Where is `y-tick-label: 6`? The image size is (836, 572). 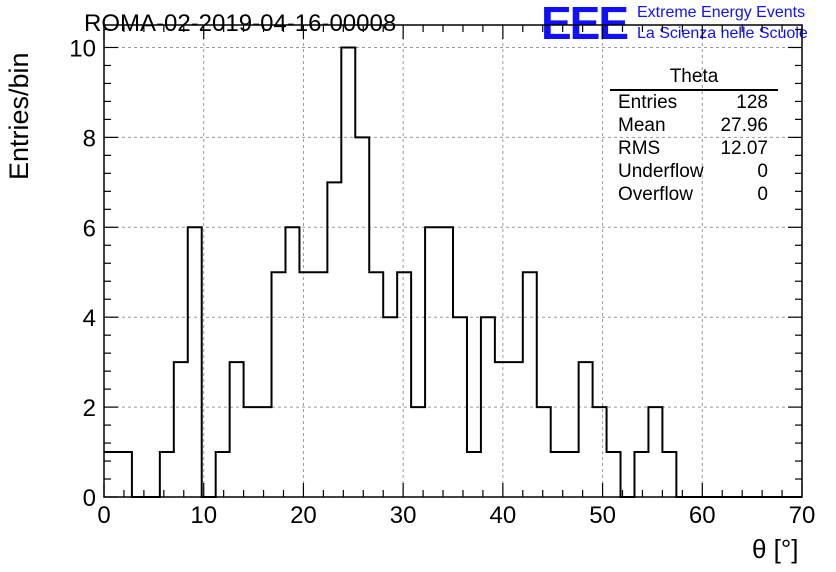
y-tick-label: 6 is located at coordinates (89, 228).